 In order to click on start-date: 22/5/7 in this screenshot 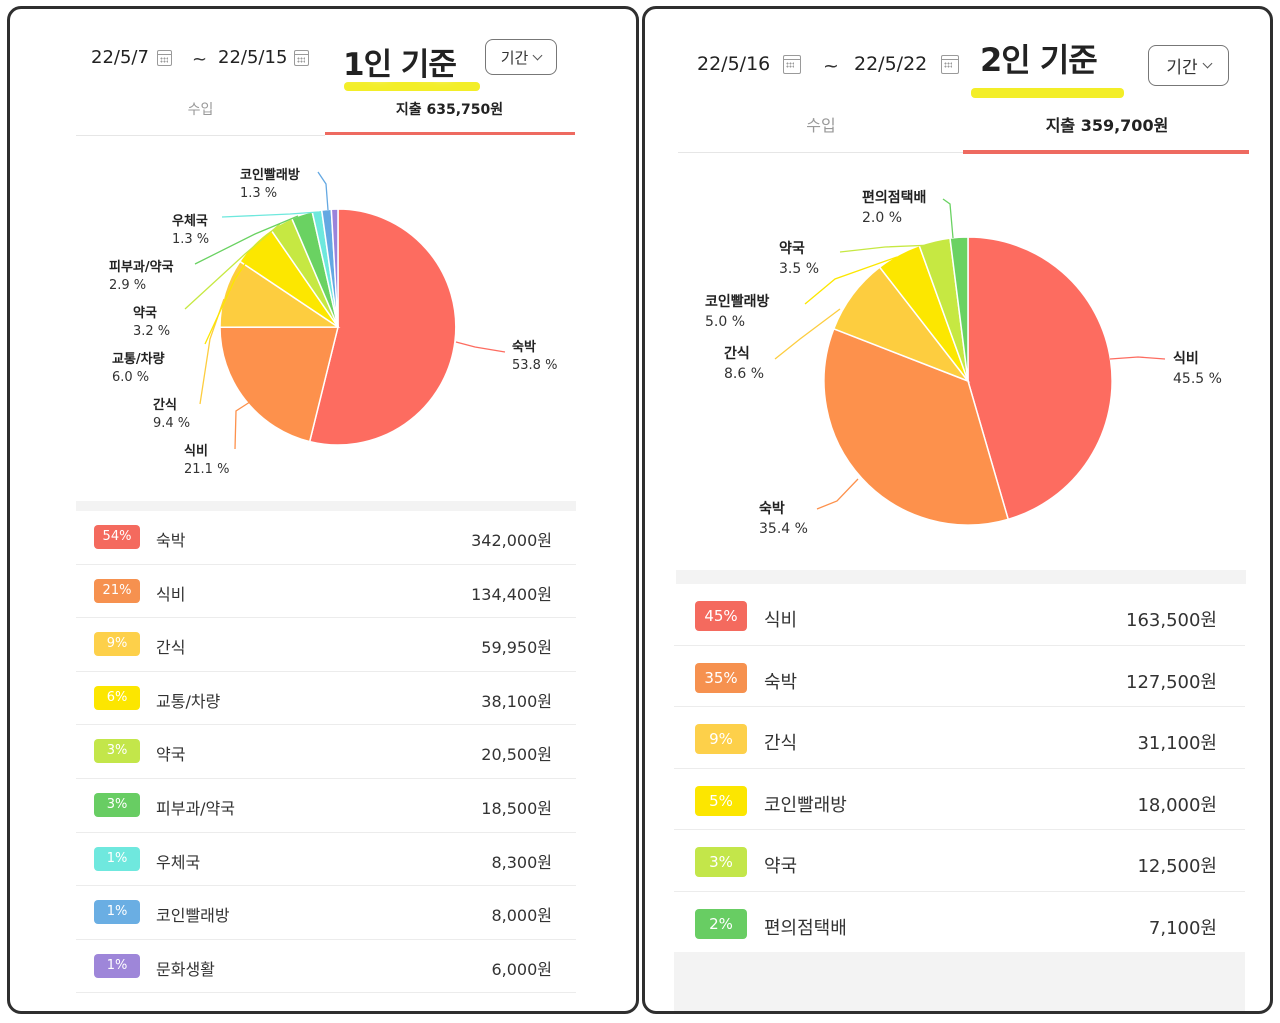, I will do `click(120, 57)`.